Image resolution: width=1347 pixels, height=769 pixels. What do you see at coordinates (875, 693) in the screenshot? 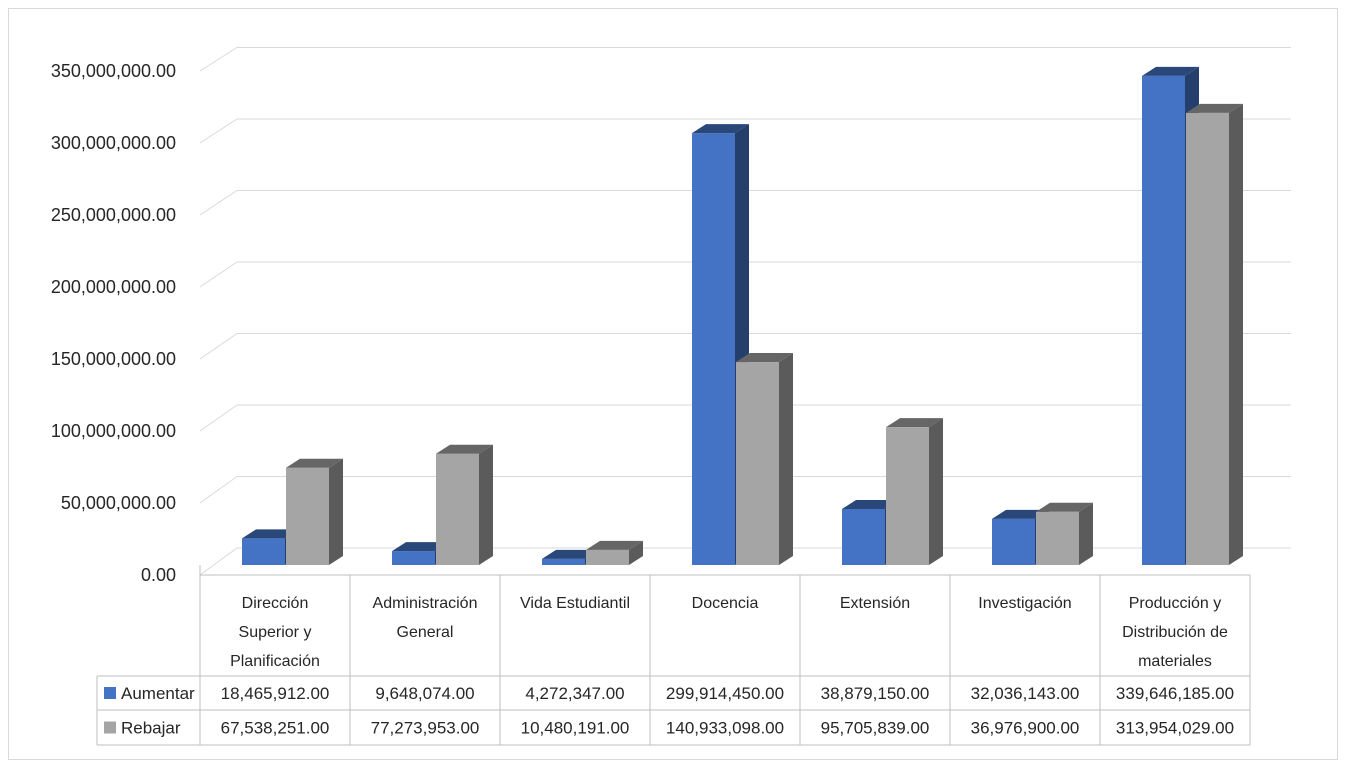
I see `data-label-aumentar: 38,879,150.00` at bounding box center [875, 693].